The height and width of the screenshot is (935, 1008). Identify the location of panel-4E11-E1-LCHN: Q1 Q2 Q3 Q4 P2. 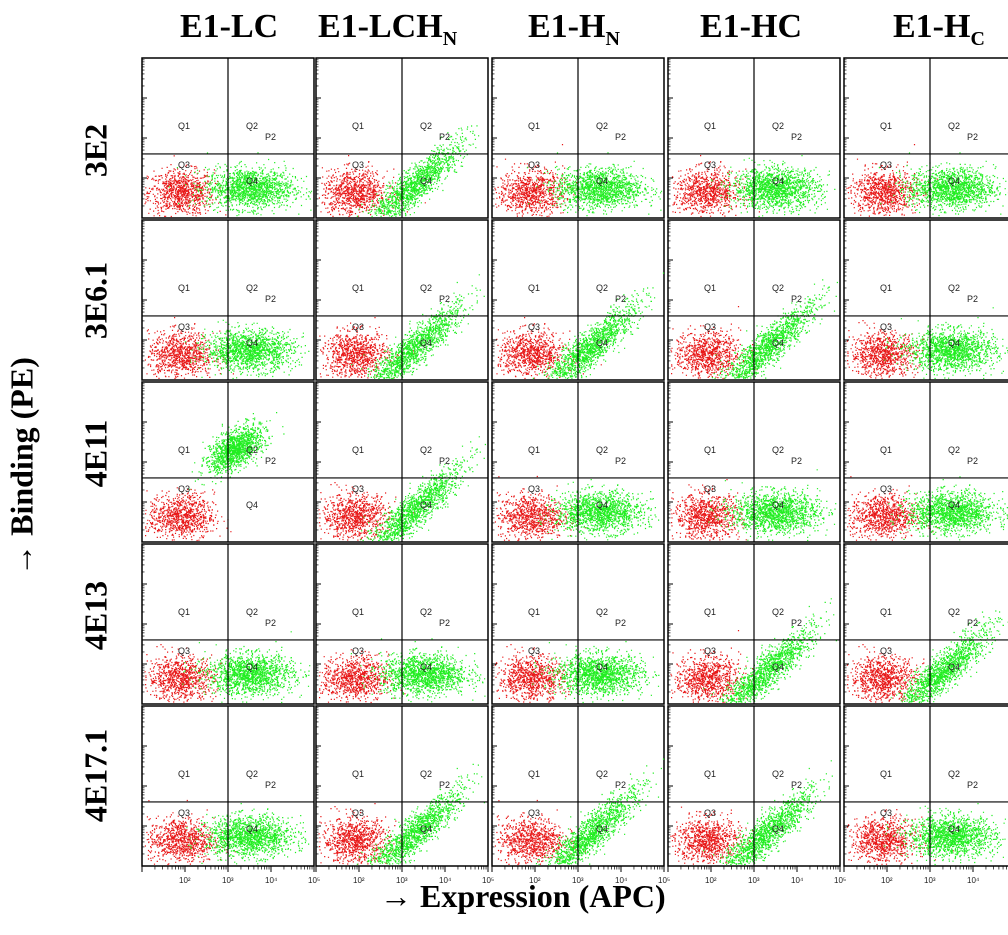
(402, 462).